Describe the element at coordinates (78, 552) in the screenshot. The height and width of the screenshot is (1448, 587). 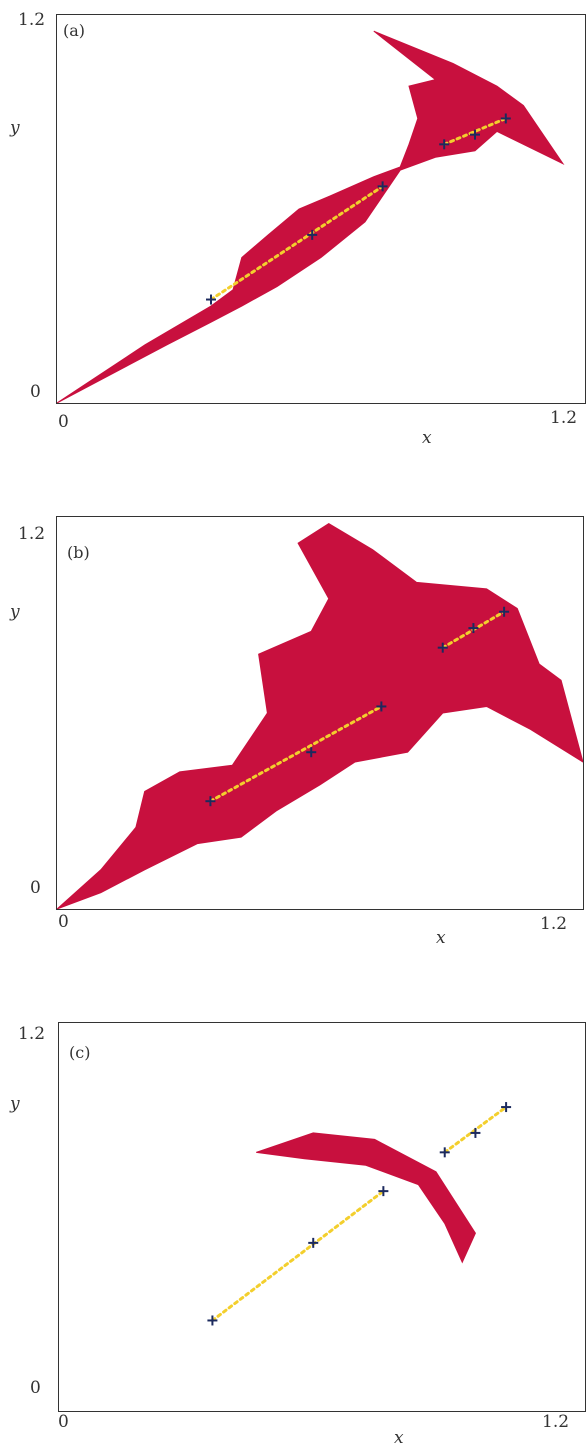
I see `panel-label: (b)` at that location.